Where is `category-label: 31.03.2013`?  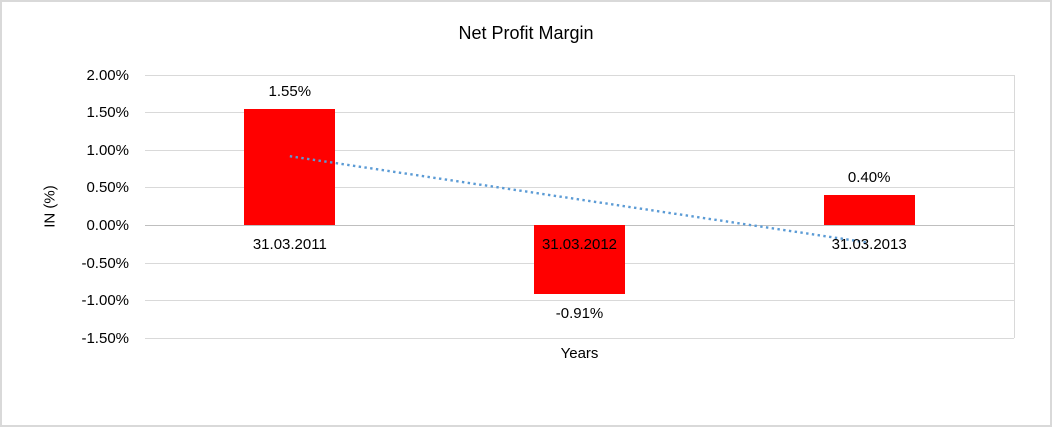 category-label: 31.03.2013 is located at coordinates (869, 245).